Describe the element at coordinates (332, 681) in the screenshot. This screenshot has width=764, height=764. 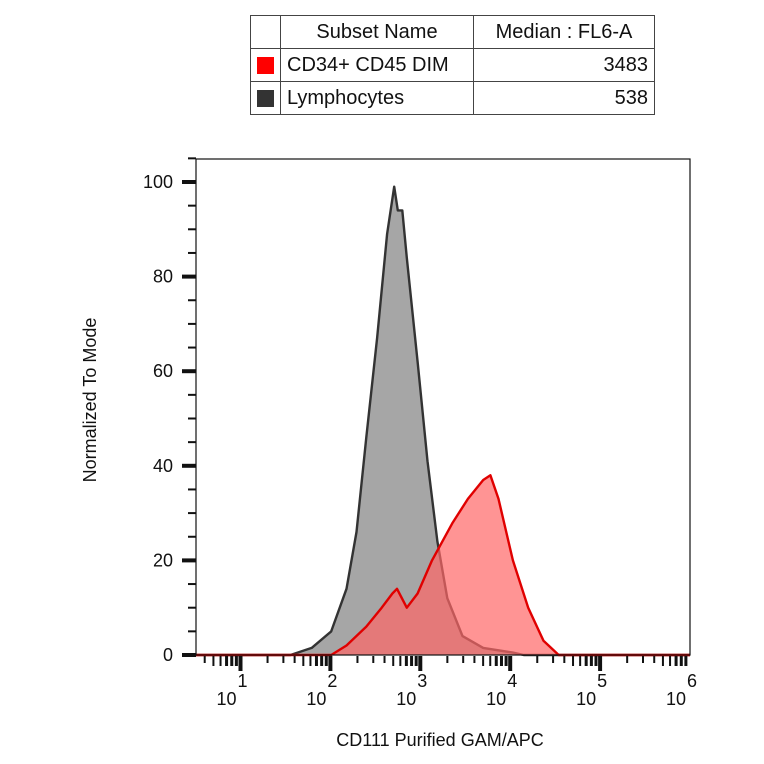
I see `x-tick-label-exponent: 2` at that location.